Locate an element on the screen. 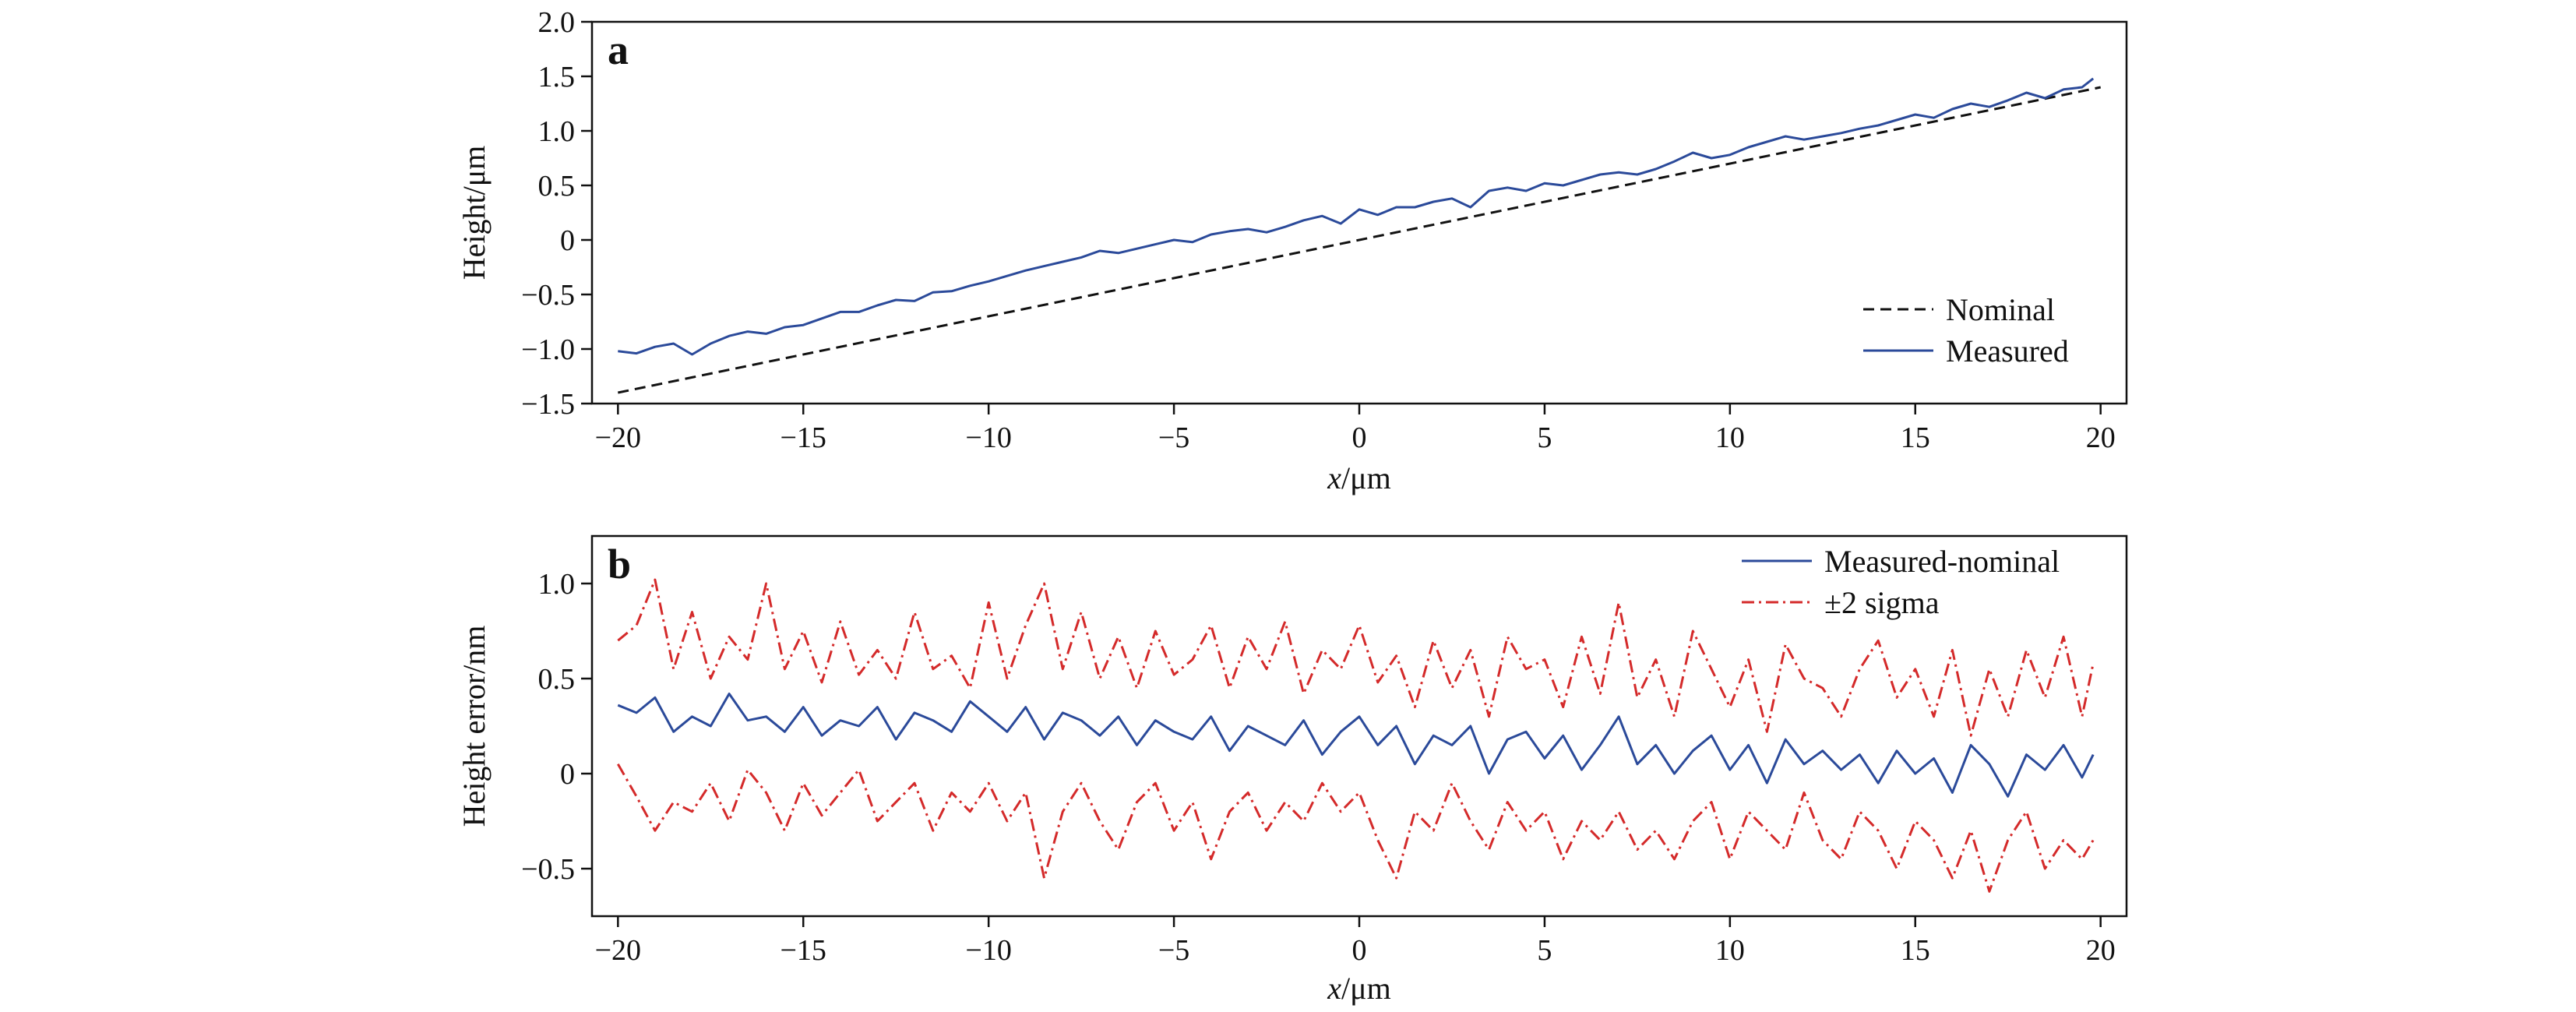 Image resolution: width=2576 pixels, height=1012 pixels. panel-a-xtick-label: −10 is located at coordinates (988, 437).